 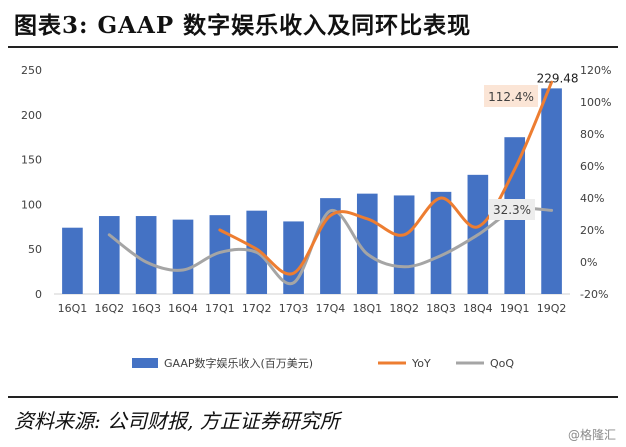 I want to click on x-axis-tick-label: 18Q2, so click(x=404, y=308).